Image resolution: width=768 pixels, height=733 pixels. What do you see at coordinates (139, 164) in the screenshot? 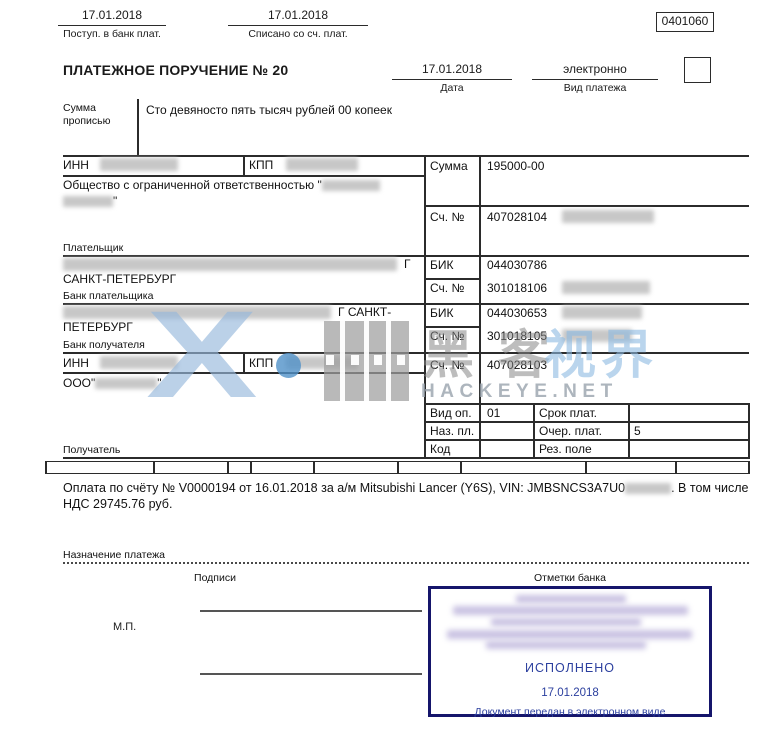
I see `payer-inn-redacted` at bounding box center [139, 164].